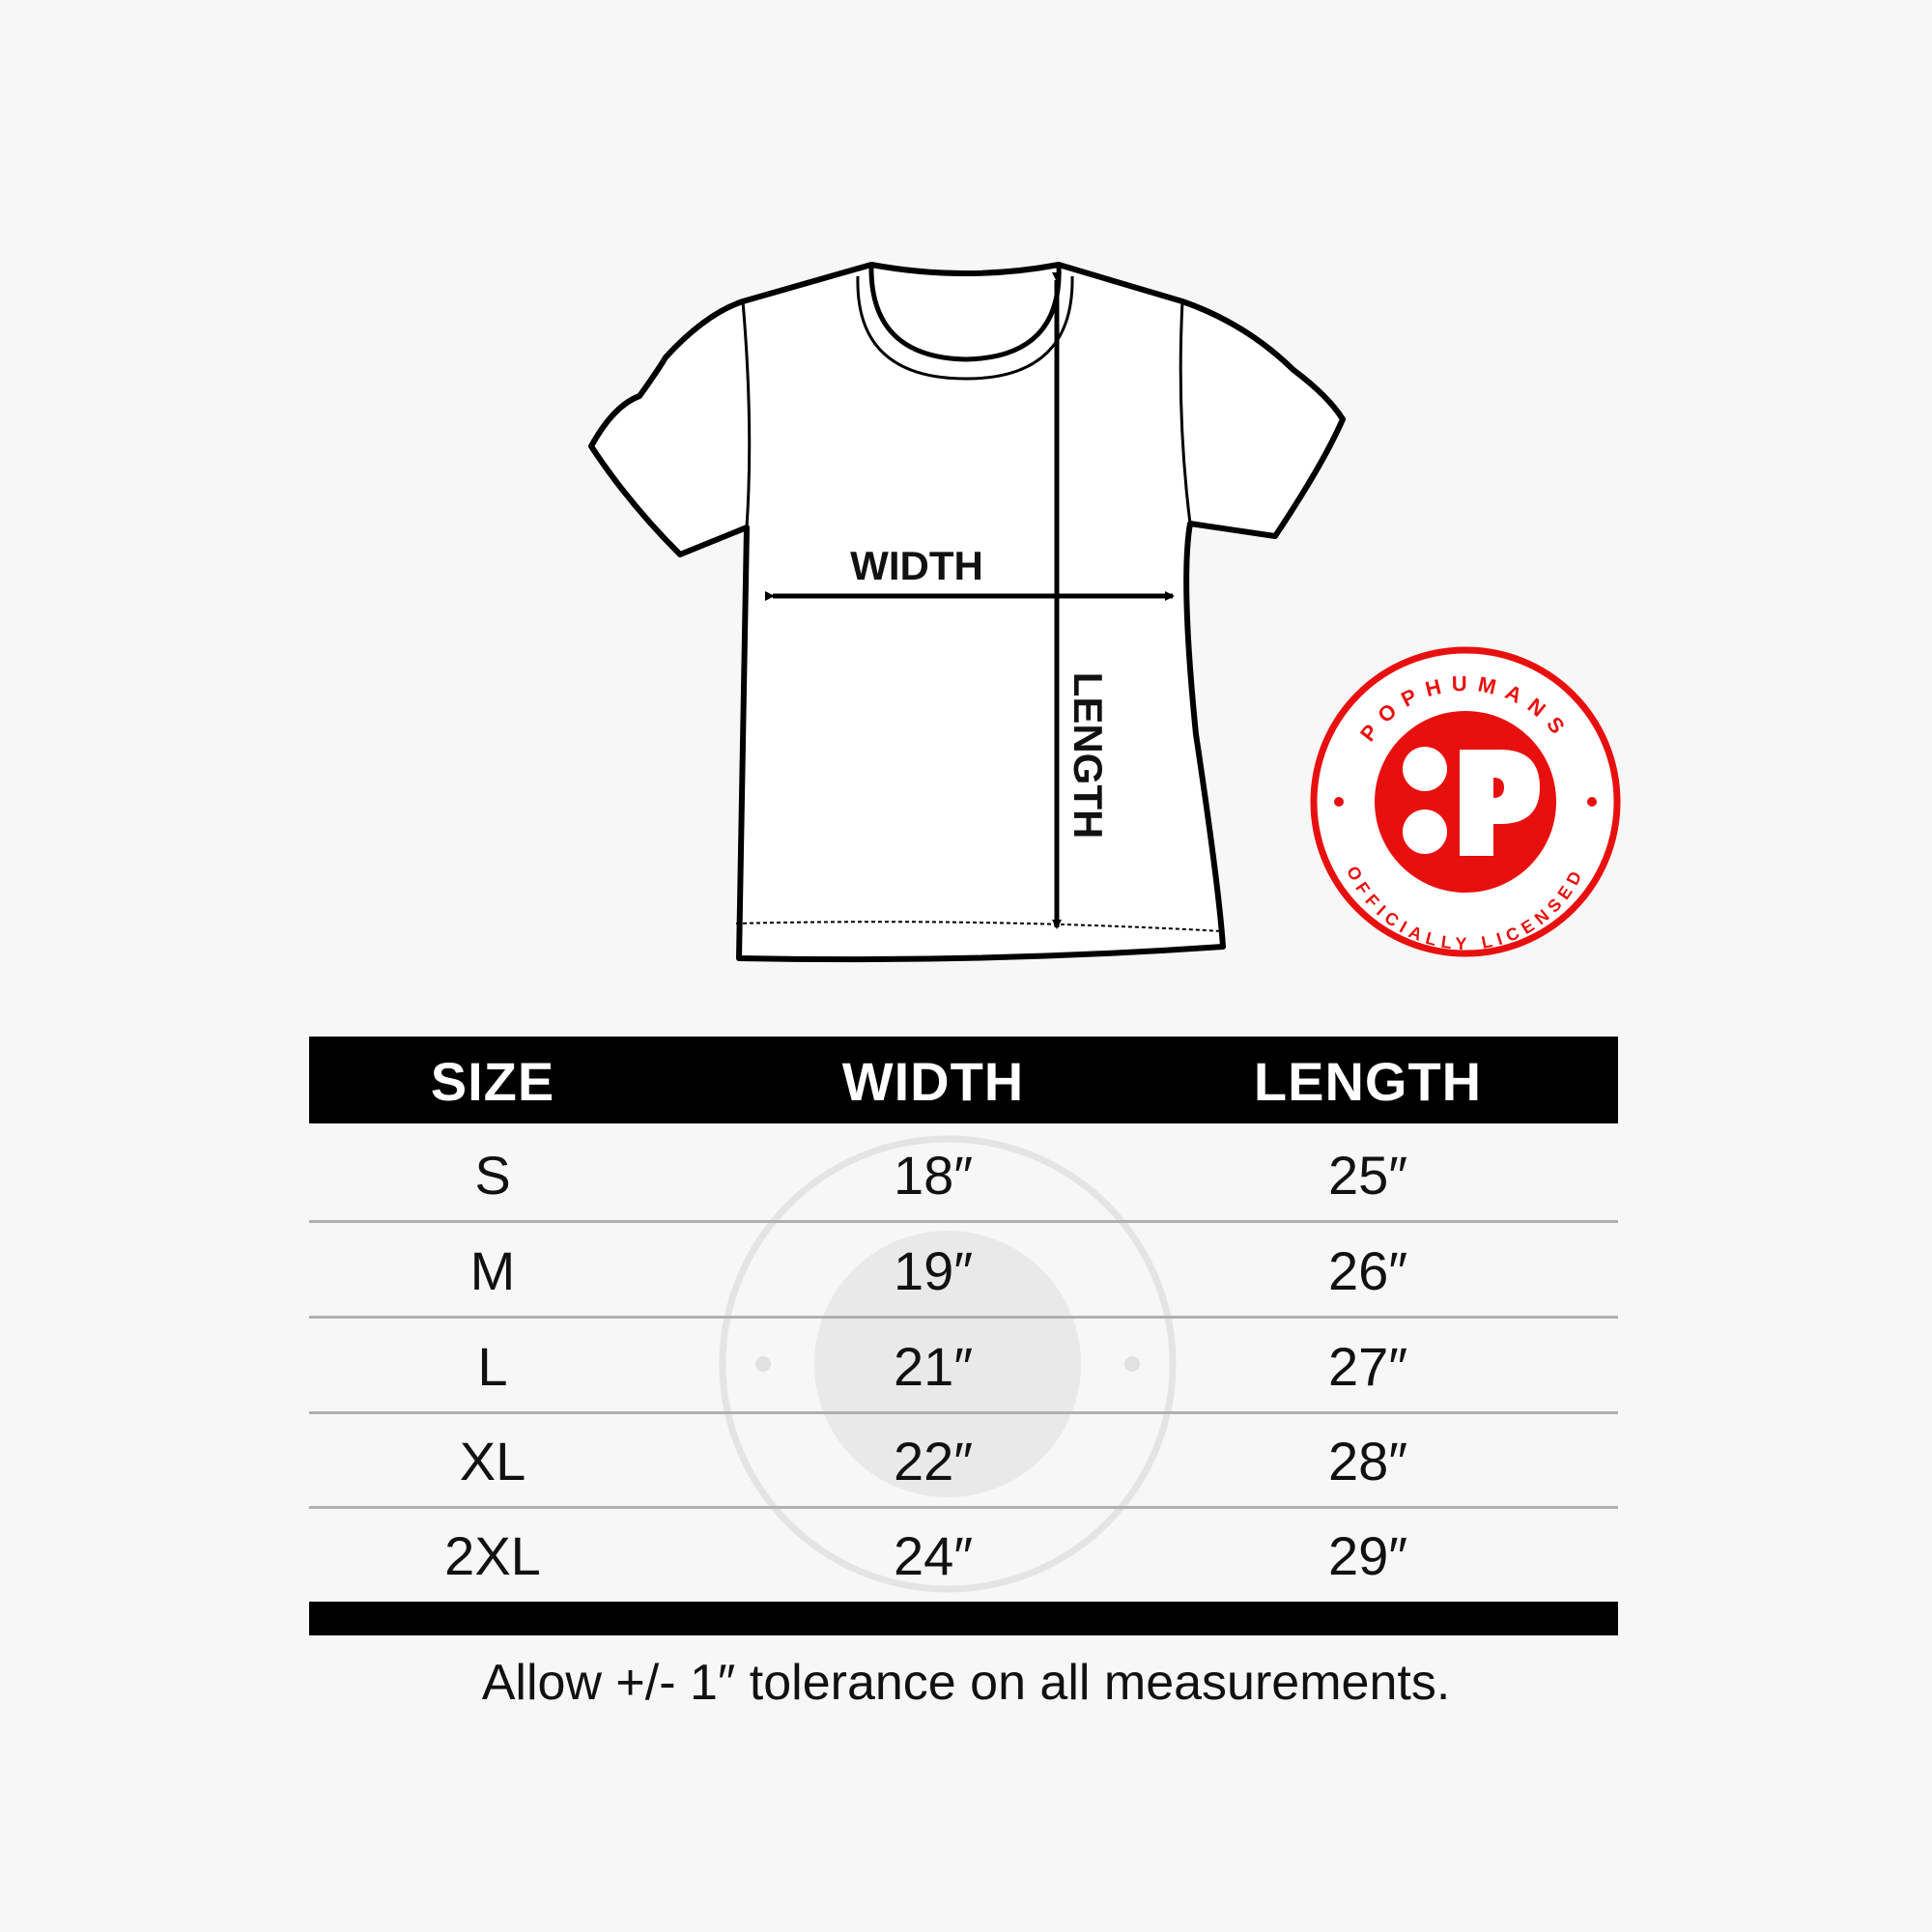 The image size is (1932, 1932). I want to click on table-header: SIZE WIDTH LENGTH, so click(963, 1080).